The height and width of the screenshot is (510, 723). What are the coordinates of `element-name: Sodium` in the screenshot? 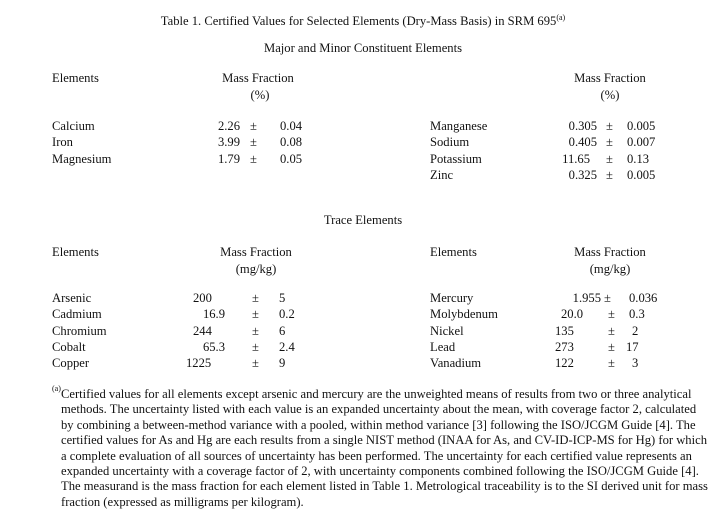 It's located at (450, 142).